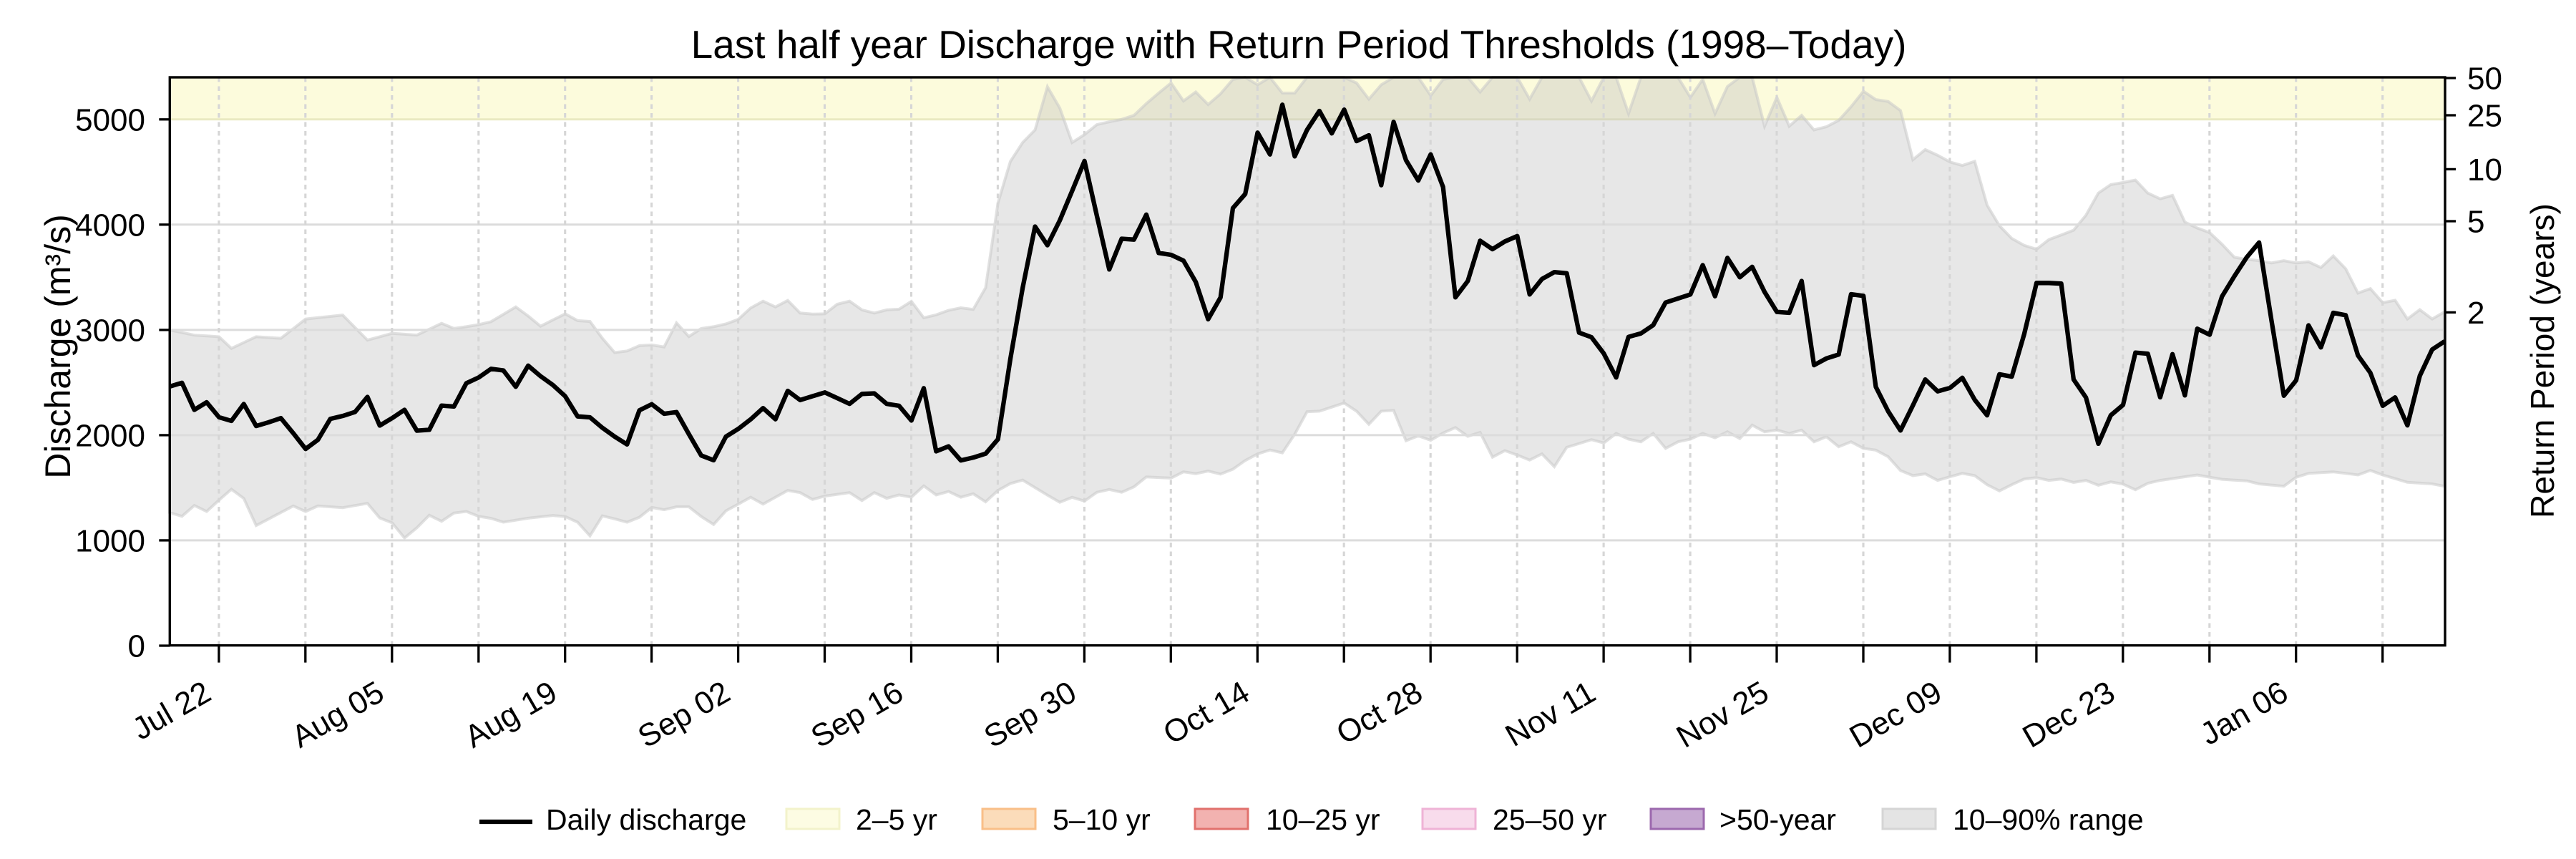 This screenshot has width=2576, height=859. What do you see at coordinates (110, 435) in the screenshot?
I see `svg-text: 2000` at bounding box center [110, 435].